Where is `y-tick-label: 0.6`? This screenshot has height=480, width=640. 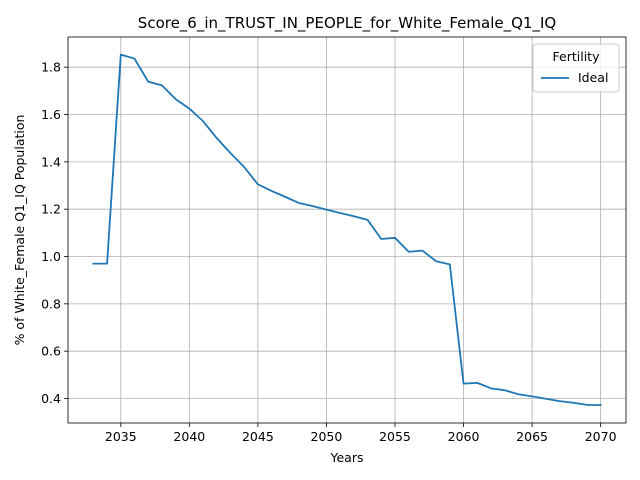 y-tick-label: 0.6 is located at coordinates (51, 351).